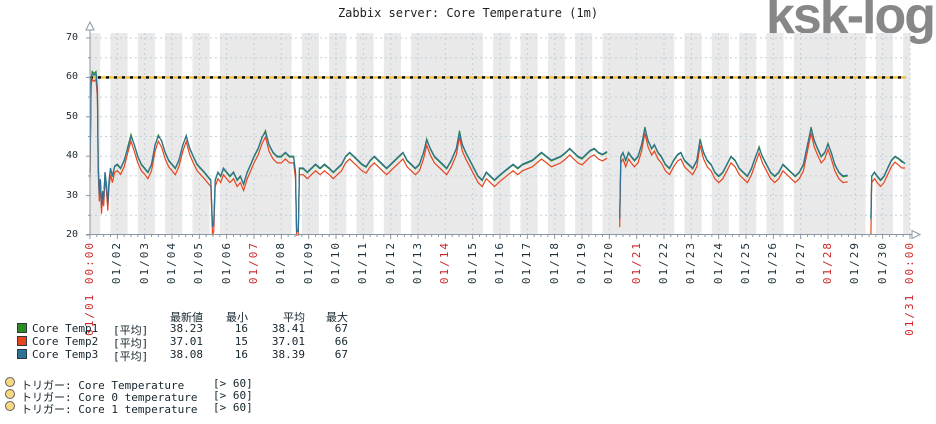 Image resolution: width=936 pixels, height=424 pixels. What do you see at coordinates (186, 328) in the screenshot?
I see `series-last-value: 38.23` at bounding box center [186, 328].